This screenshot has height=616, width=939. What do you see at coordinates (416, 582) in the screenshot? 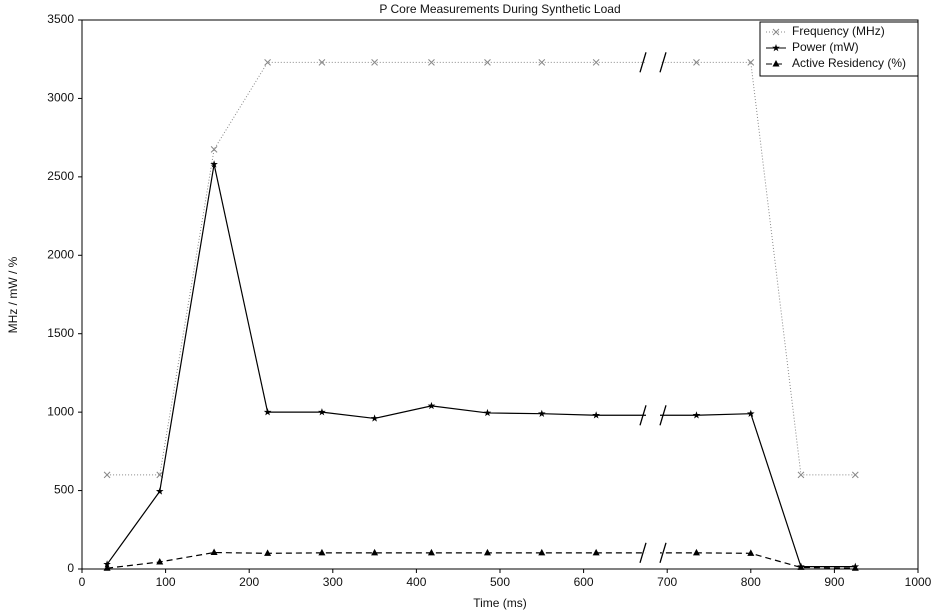
I see `x-tick-label: 400` at bounding box center [416, 582].